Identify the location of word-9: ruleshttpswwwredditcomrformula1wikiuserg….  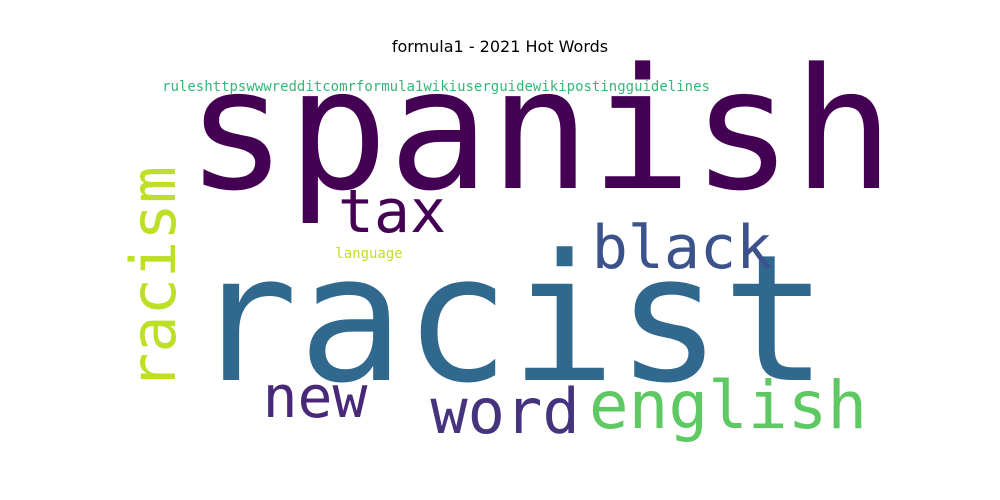
(436, 87).